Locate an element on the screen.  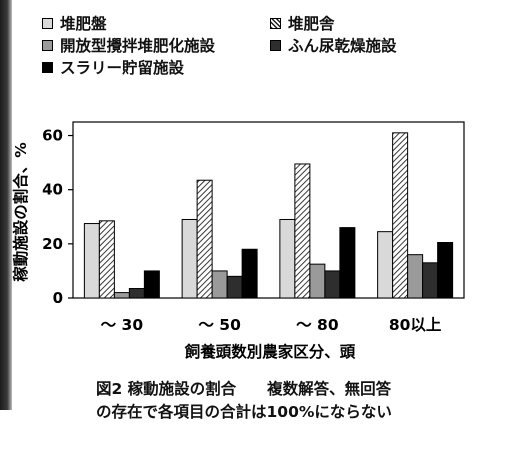
legend-item: 開放型攪拌堆肥化施設 is located at coordinates (128, 45).